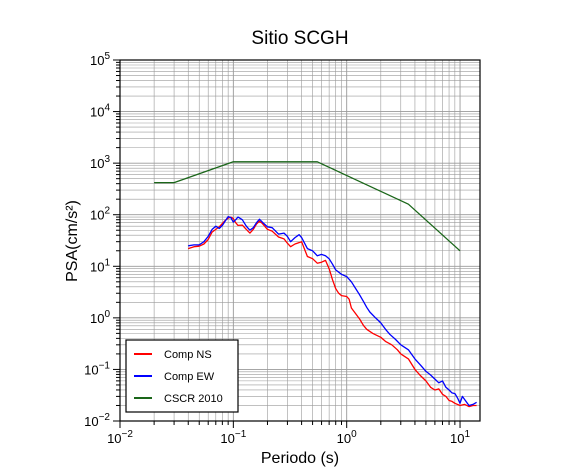  What do you see at coordinates (100, 59) in the screenshot?
I see `y-tick-label: 10⁵` at bounding box center [100, 59].